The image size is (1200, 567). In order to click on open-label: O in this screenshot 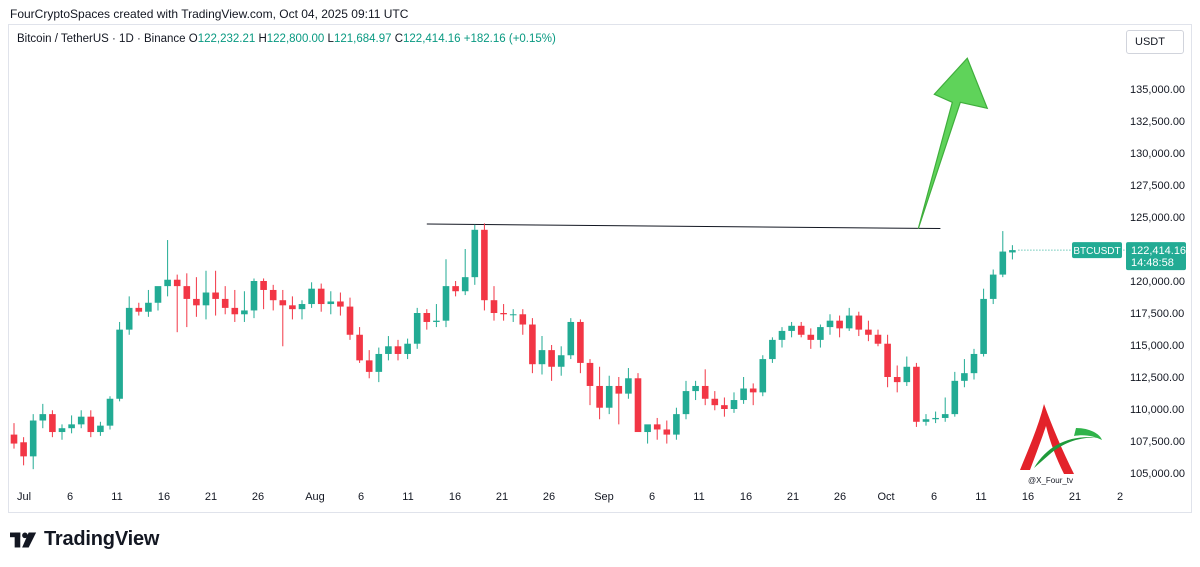, I will do `click(193, 39)`.